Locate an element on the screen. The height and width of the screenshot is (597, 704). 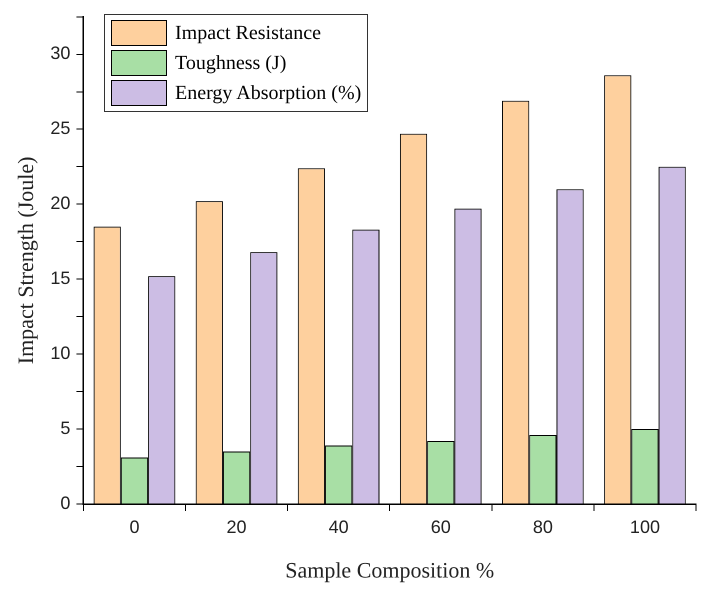
x-tick-label: 80 is located at coordinates (542, 526).